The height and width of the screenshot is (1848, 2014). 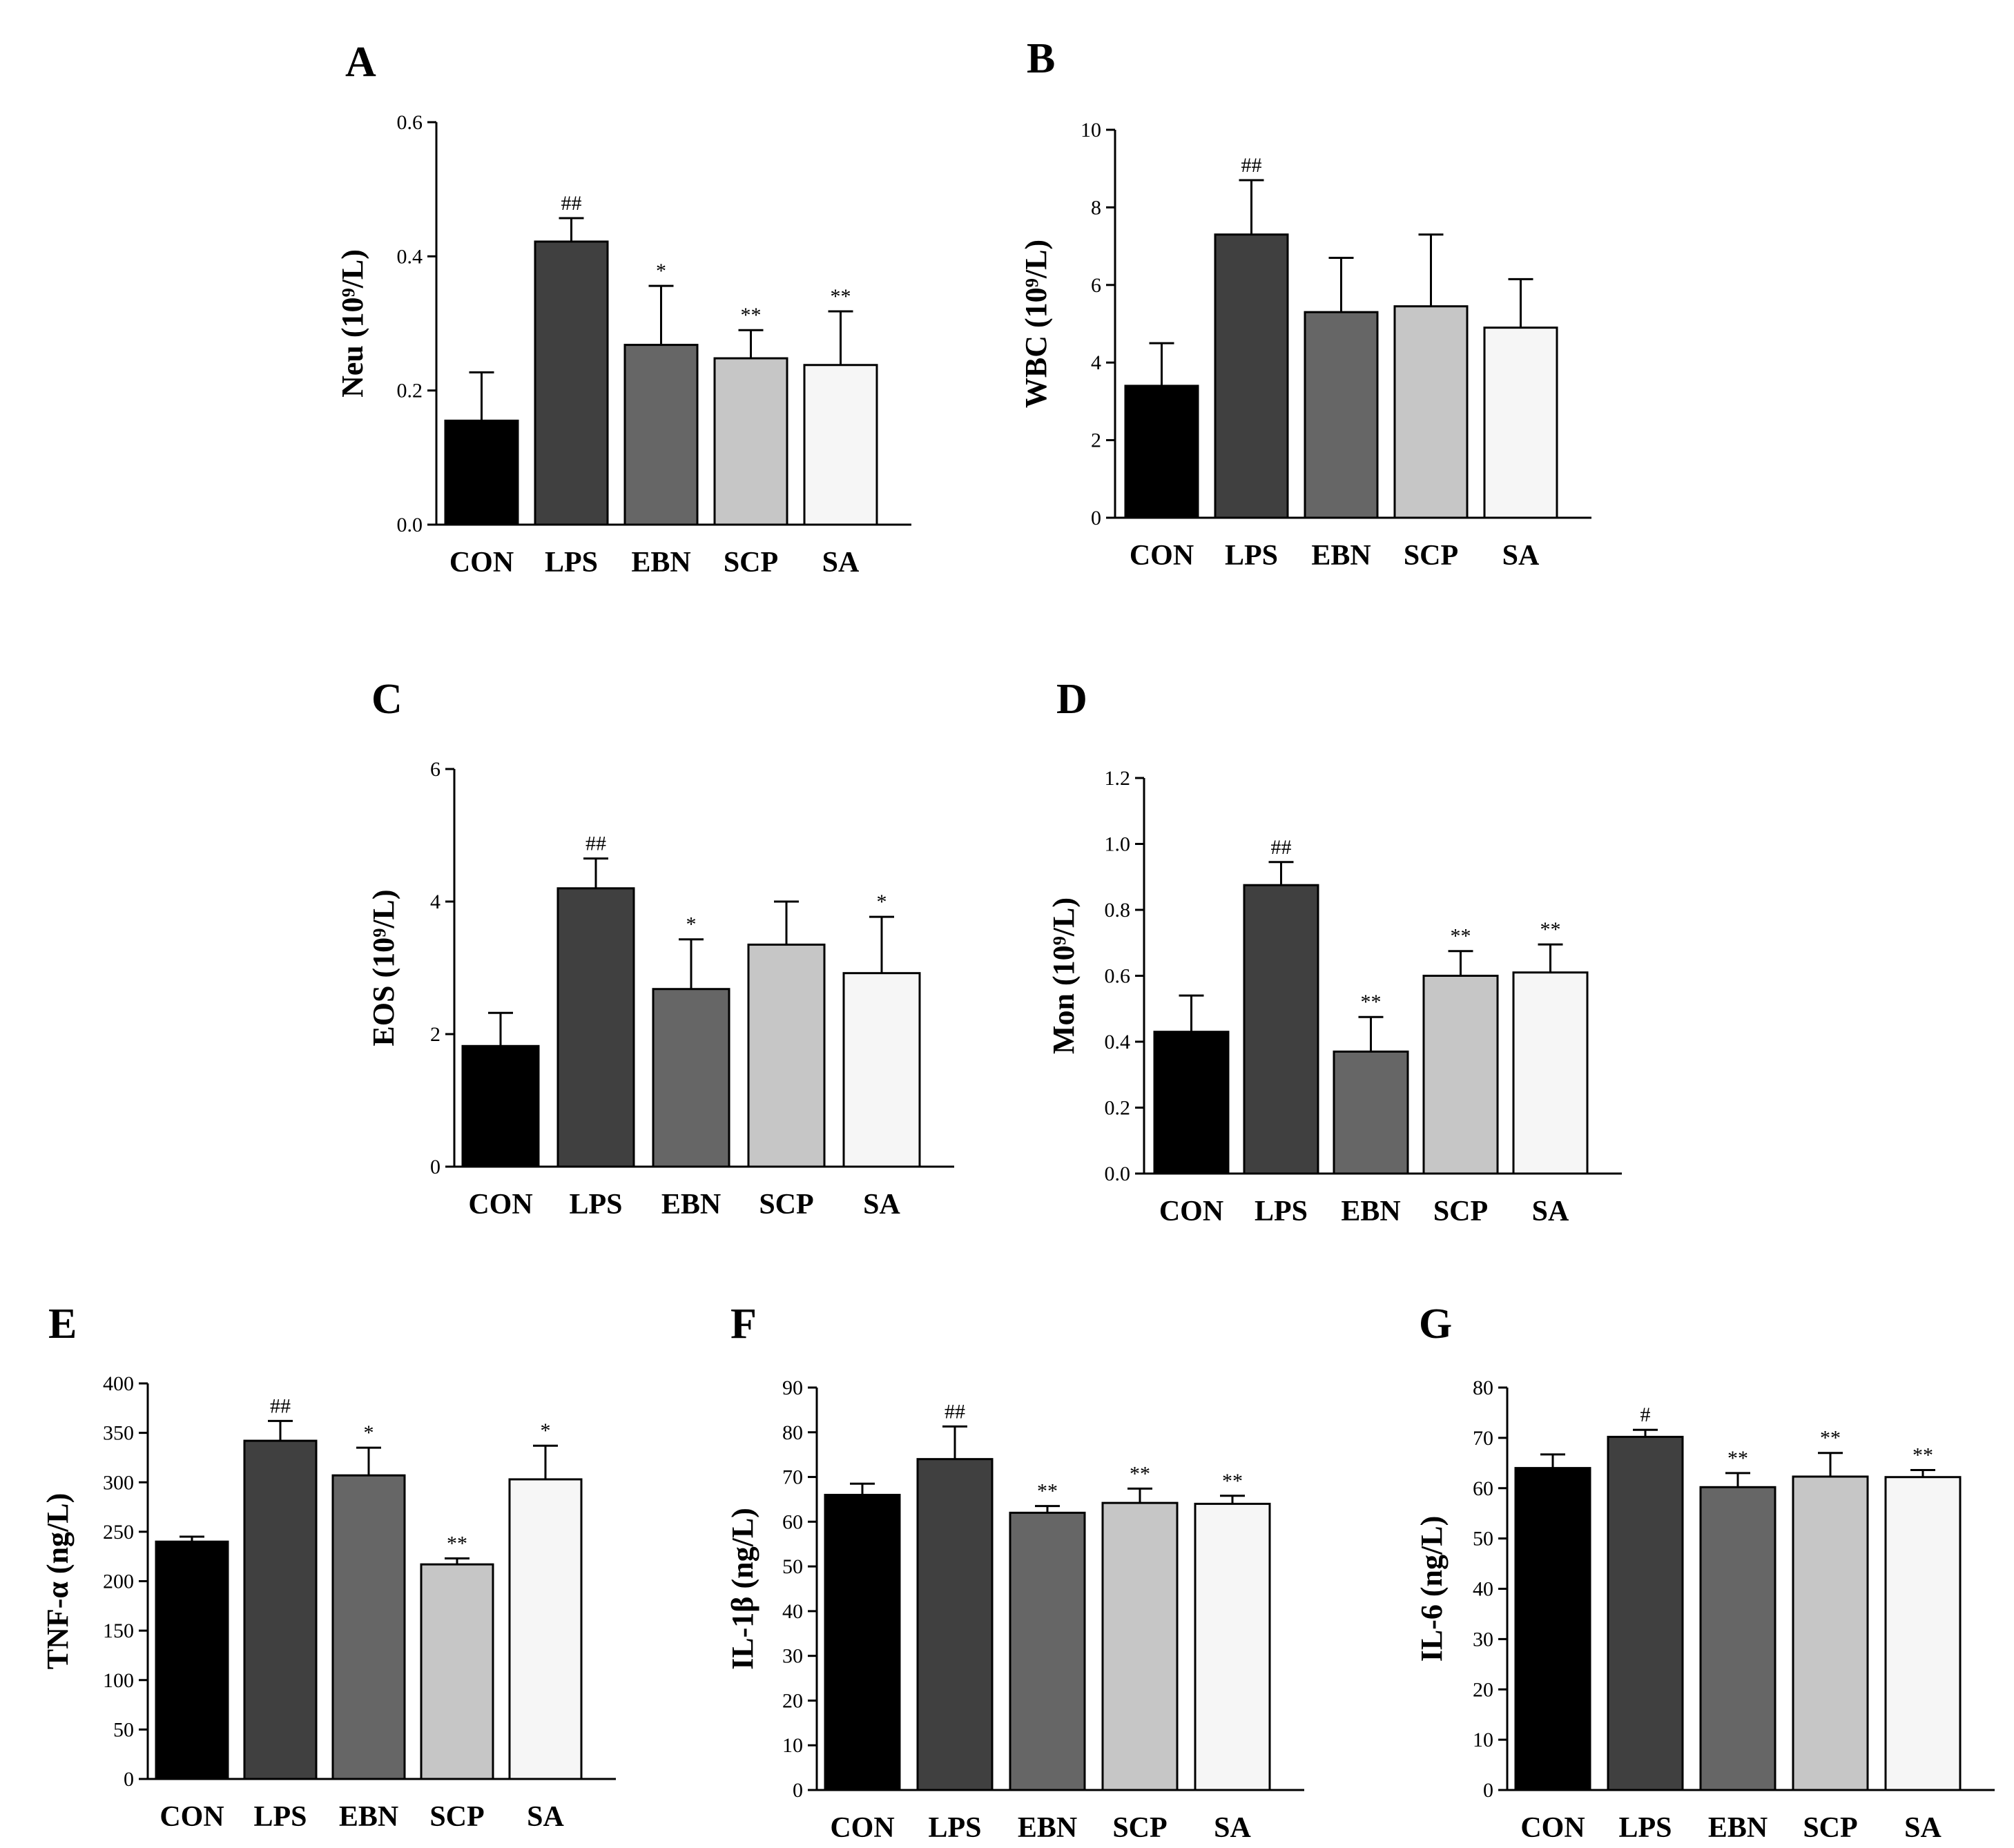 I want to click on y-tick-label-a: 0.2, so click(x=410, y=391).